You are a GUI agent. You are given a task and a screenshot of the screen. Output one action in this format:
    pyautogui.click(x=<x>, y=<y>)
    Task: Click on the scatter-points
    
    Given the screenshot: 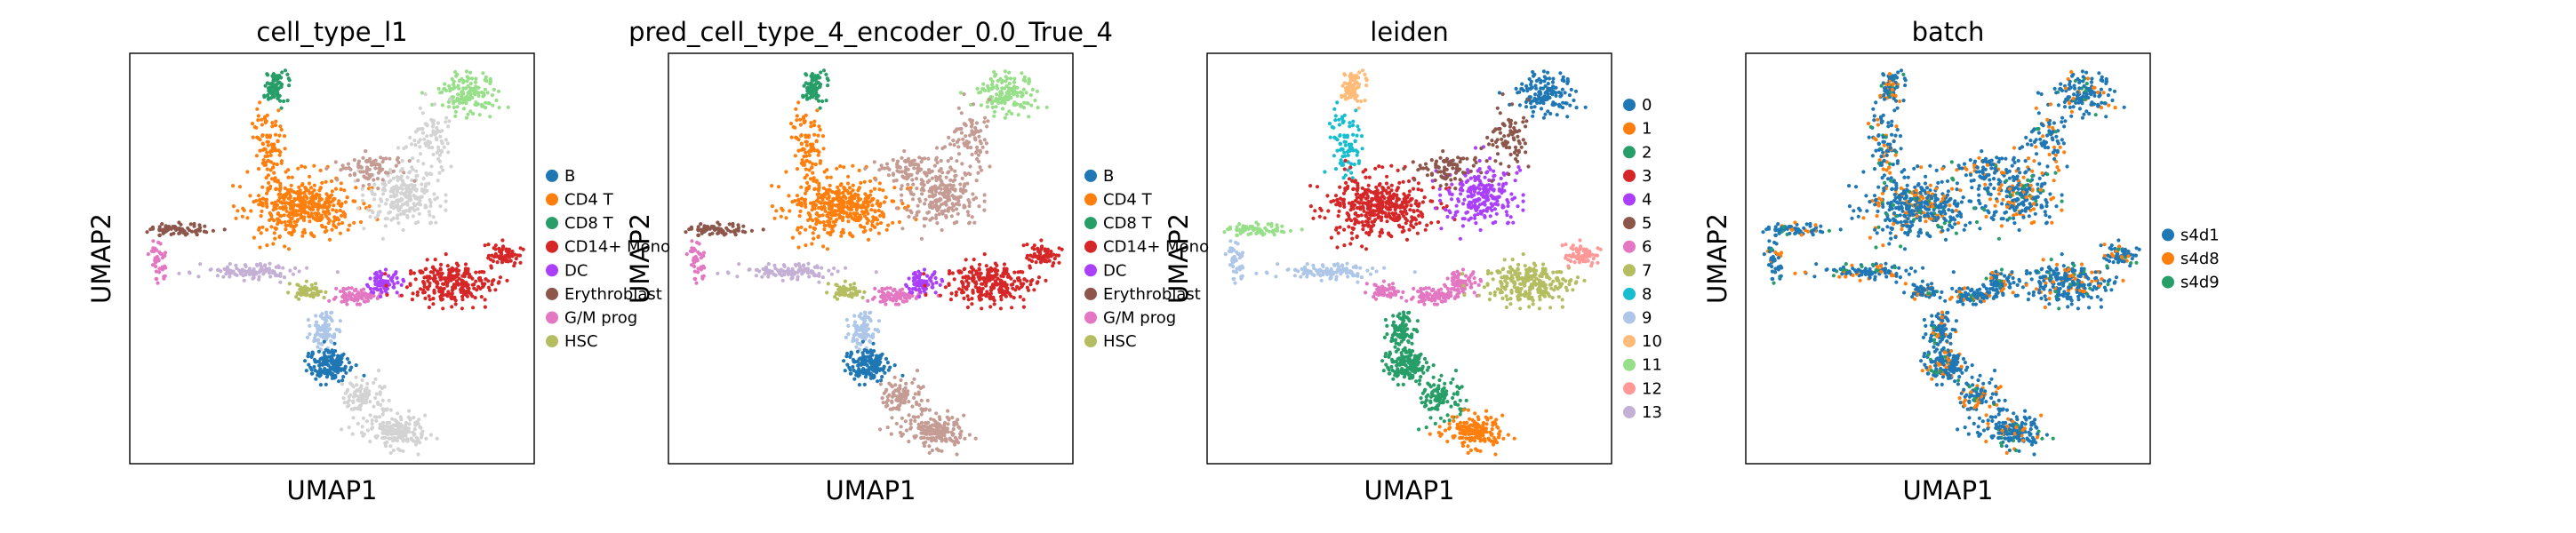 What is the action you would take?
    pyautogui.click(x=874, y=262)
    